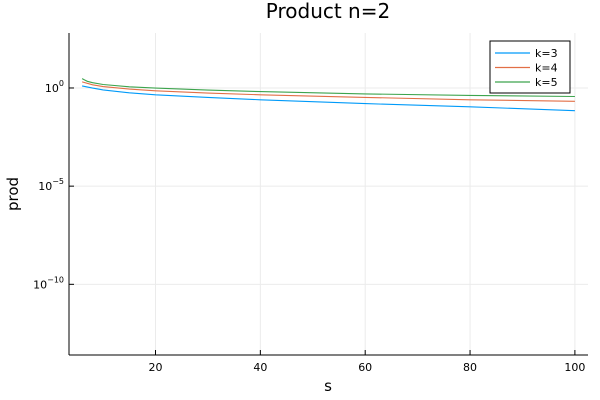 The image size is (600, 400). Describe the element at coordinates (328, 386) in the screenshot. I see `x-axis-label: s` at that location.